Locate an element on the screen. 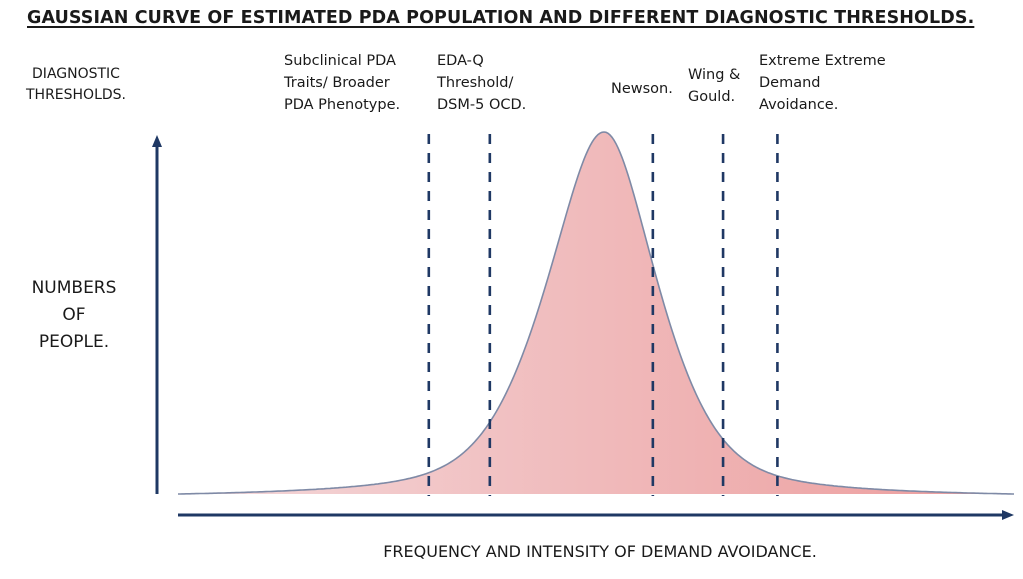 The image size is (1023, 579). x-axis is located at coordinates (596, 515).